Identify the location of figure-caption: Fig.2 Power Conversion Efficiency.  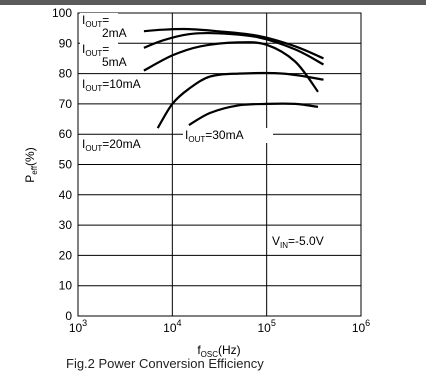
(165, 363).